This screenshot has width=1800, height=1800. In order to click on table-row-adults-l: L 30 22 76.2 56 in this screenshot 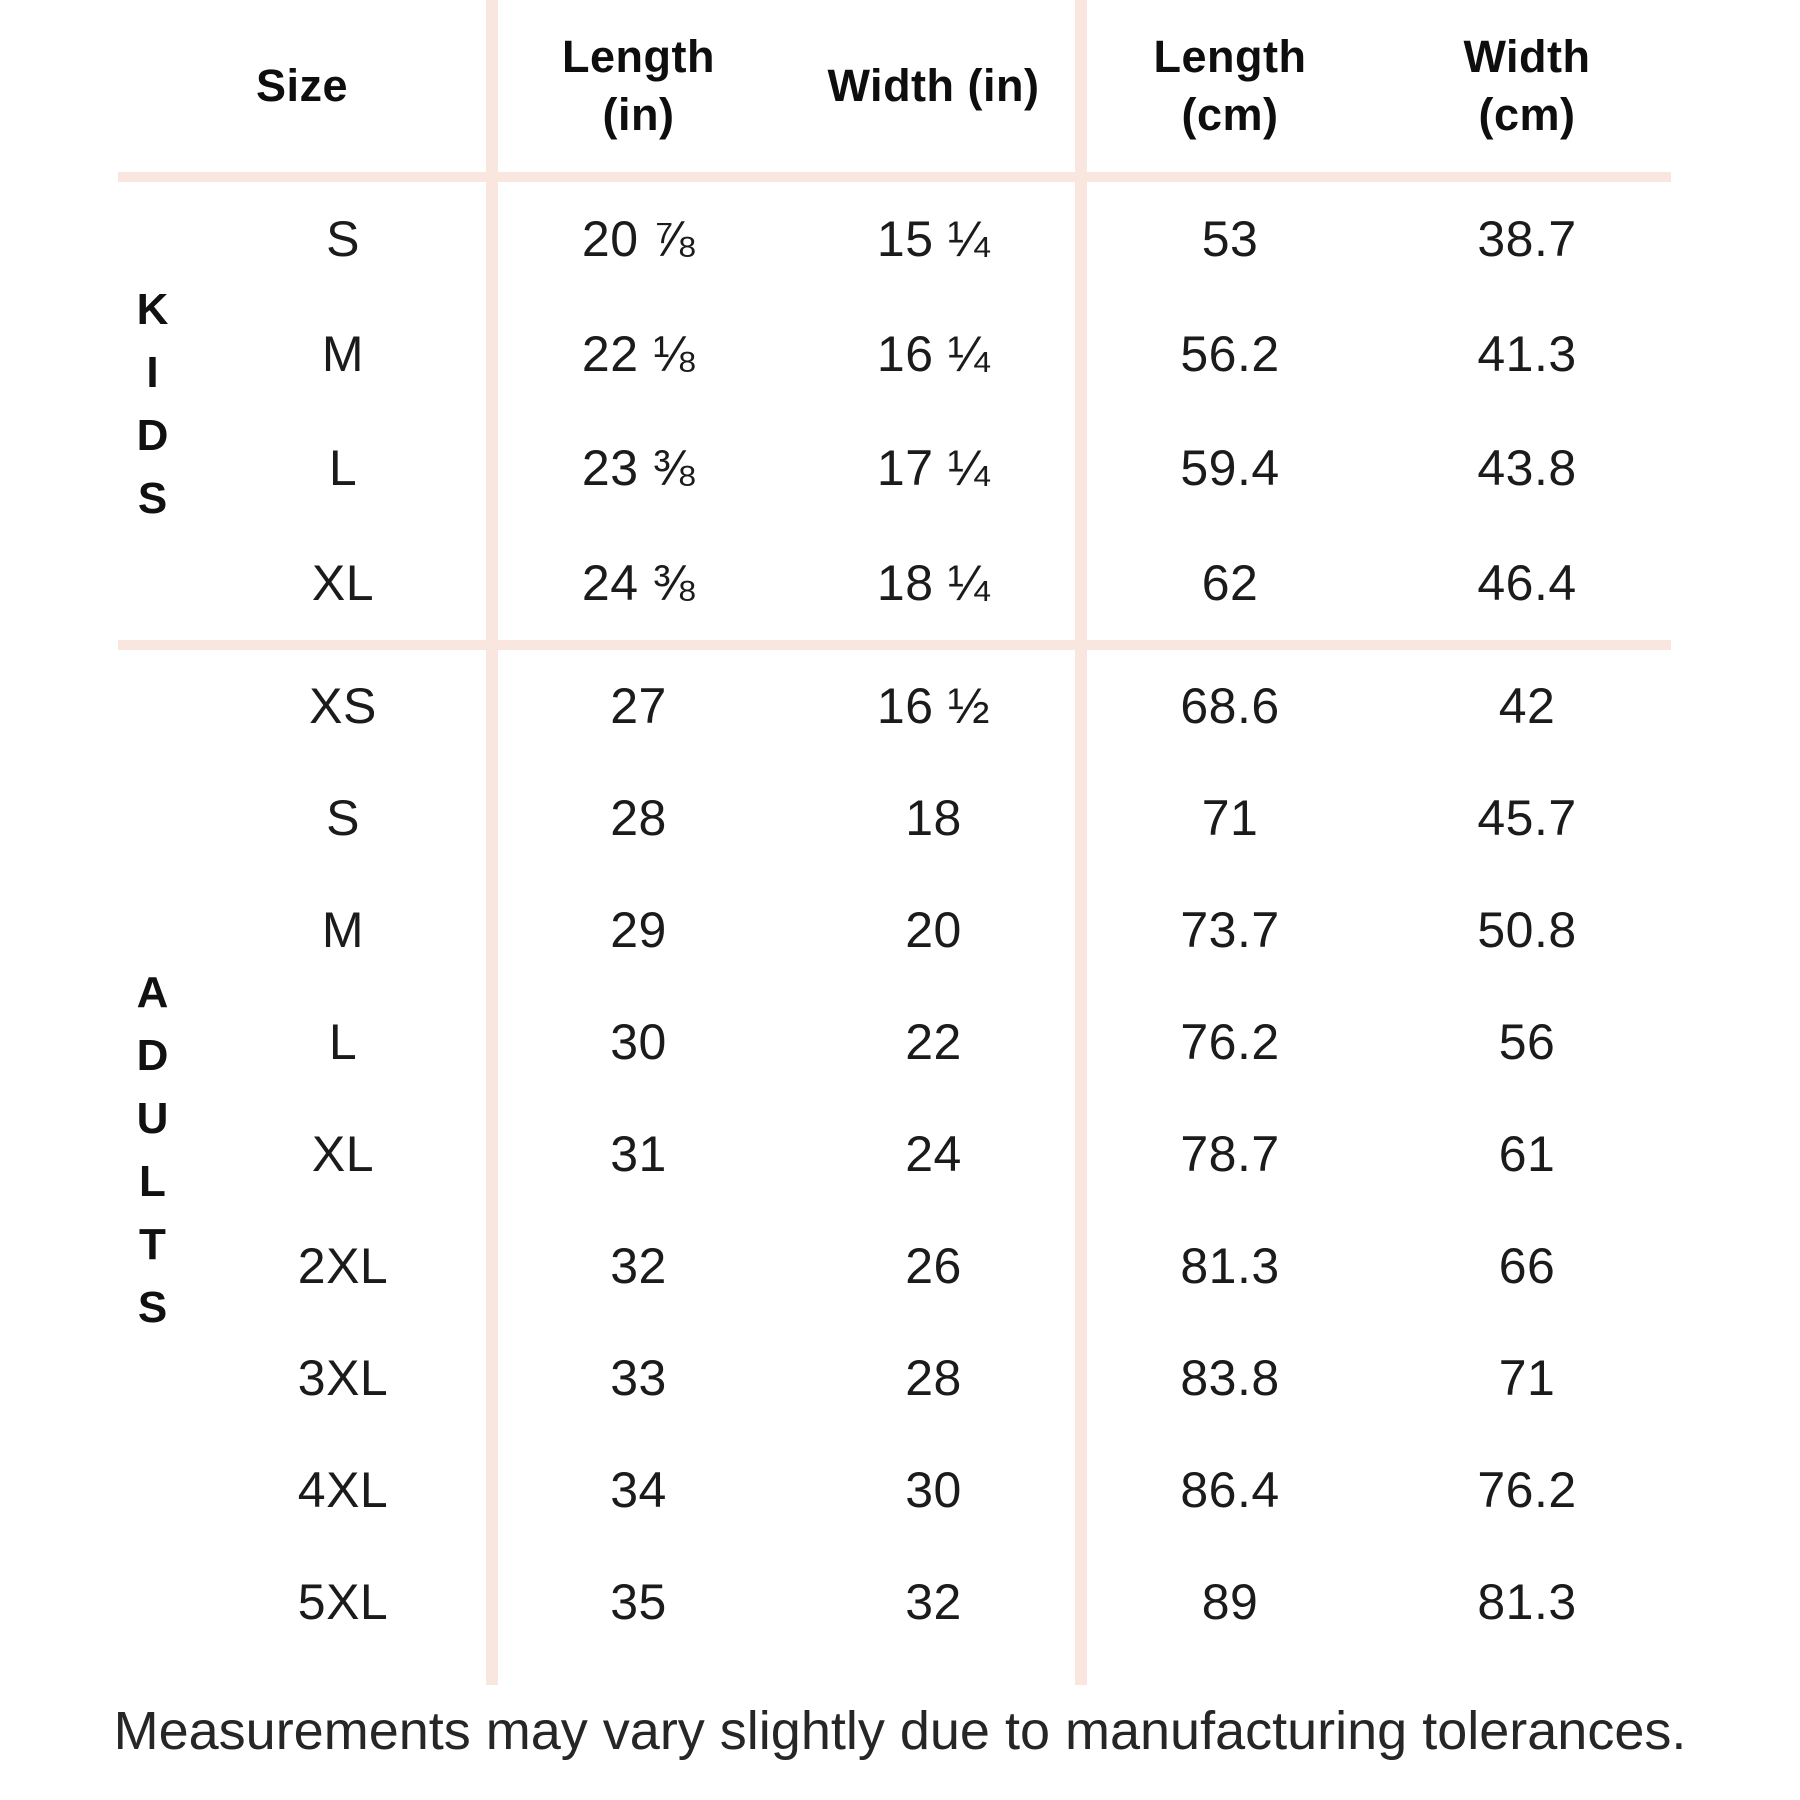, I will do `click(837, 1042)`.